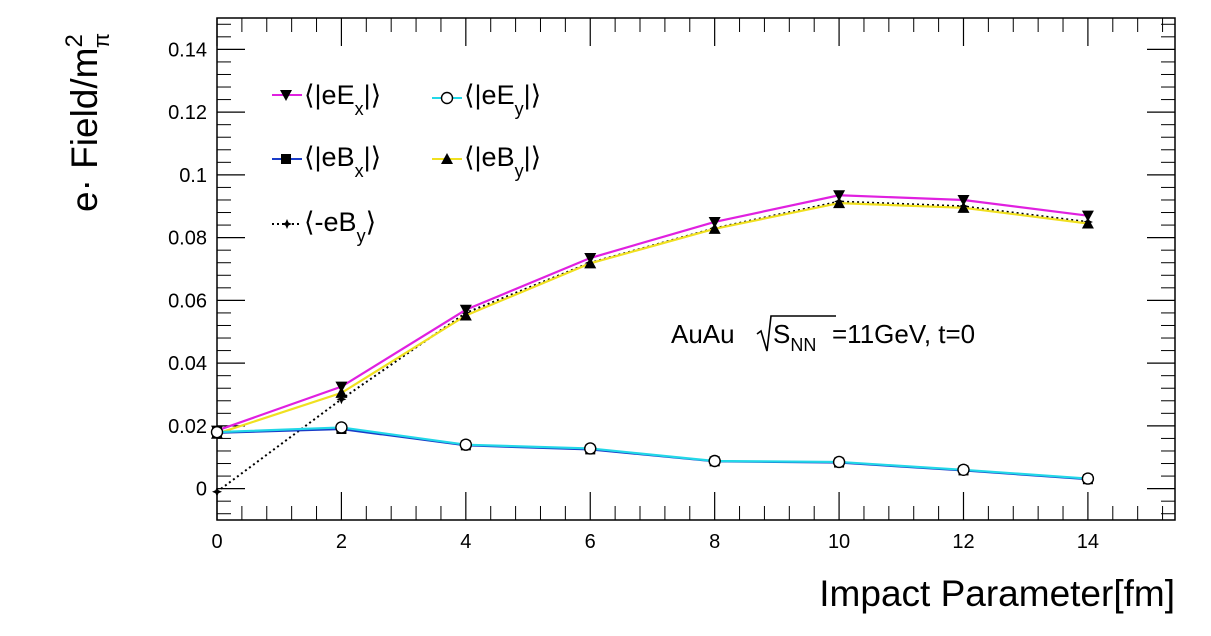 This screenshot has height=636, width=1211. Describe the element at coordinates (1088, 542) in the screenshot. I see `x-tick-label: 14` at that location.